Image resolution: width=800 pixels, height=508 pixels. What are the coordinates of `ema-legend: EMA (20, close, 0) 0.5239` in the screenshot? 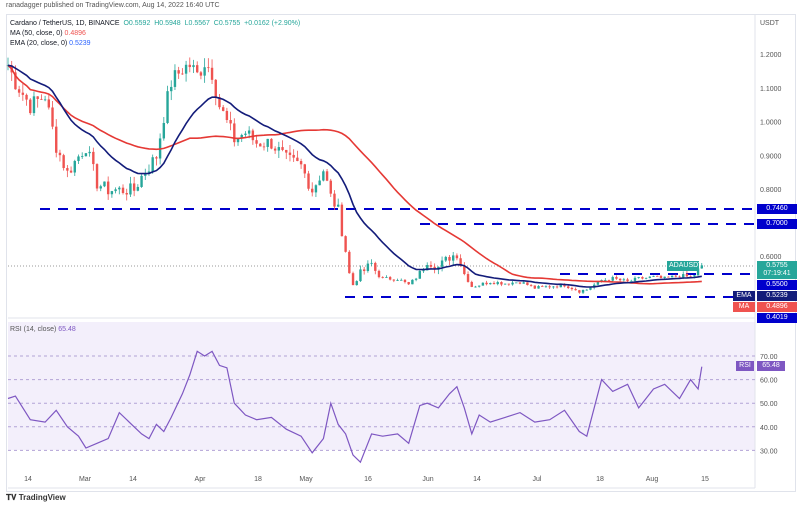 It's located at (155, 44).